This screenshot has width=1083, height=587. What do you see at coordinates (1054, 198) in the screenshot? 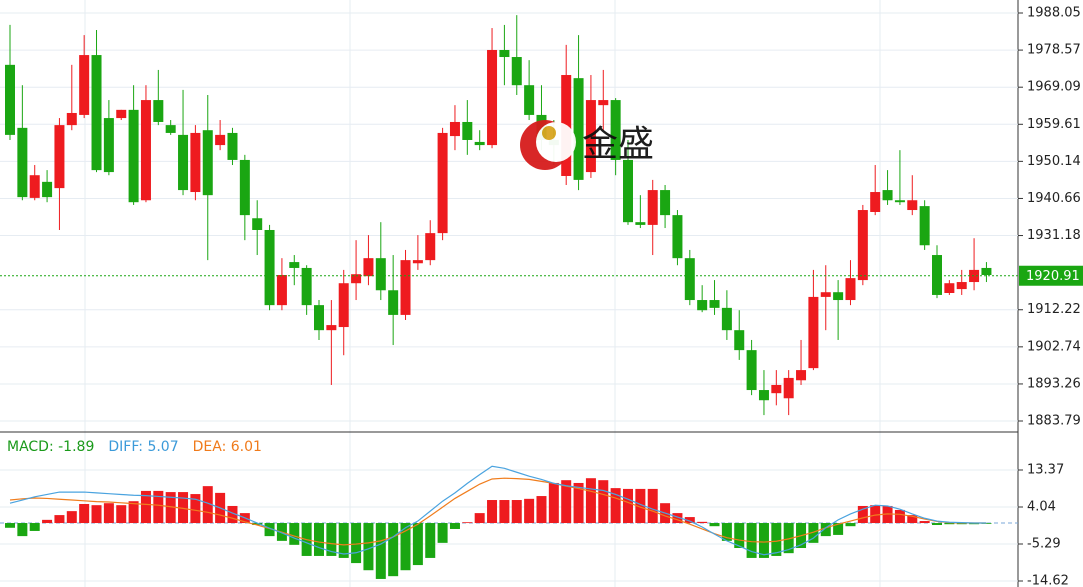
I see `y-tick-label: 1940.66` at bounding box center [1054, 198].